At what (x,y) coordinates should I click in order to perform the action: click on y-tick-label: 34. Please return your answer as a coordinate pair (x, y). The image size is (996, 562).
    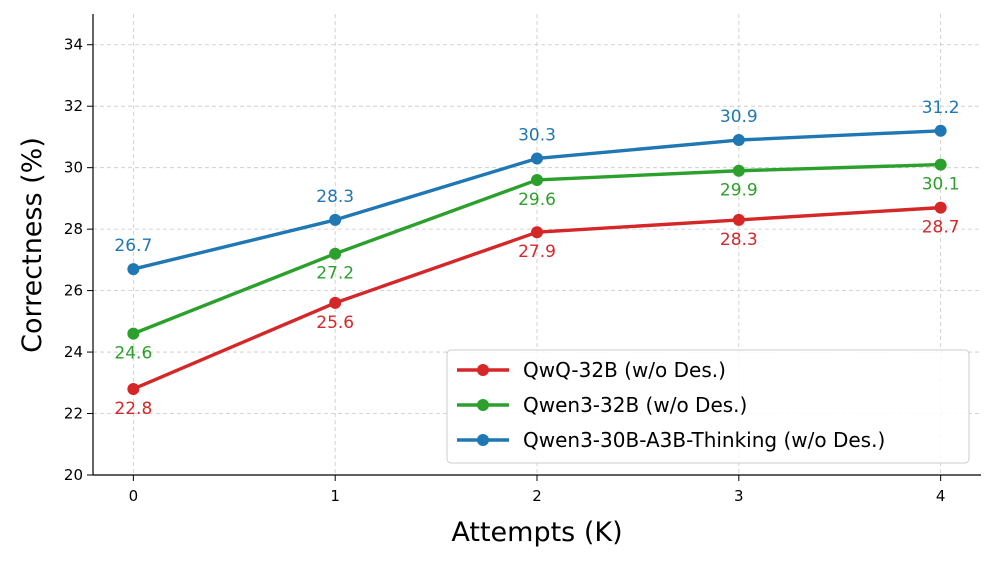
    Looking at the image, I should click on (73, 45).